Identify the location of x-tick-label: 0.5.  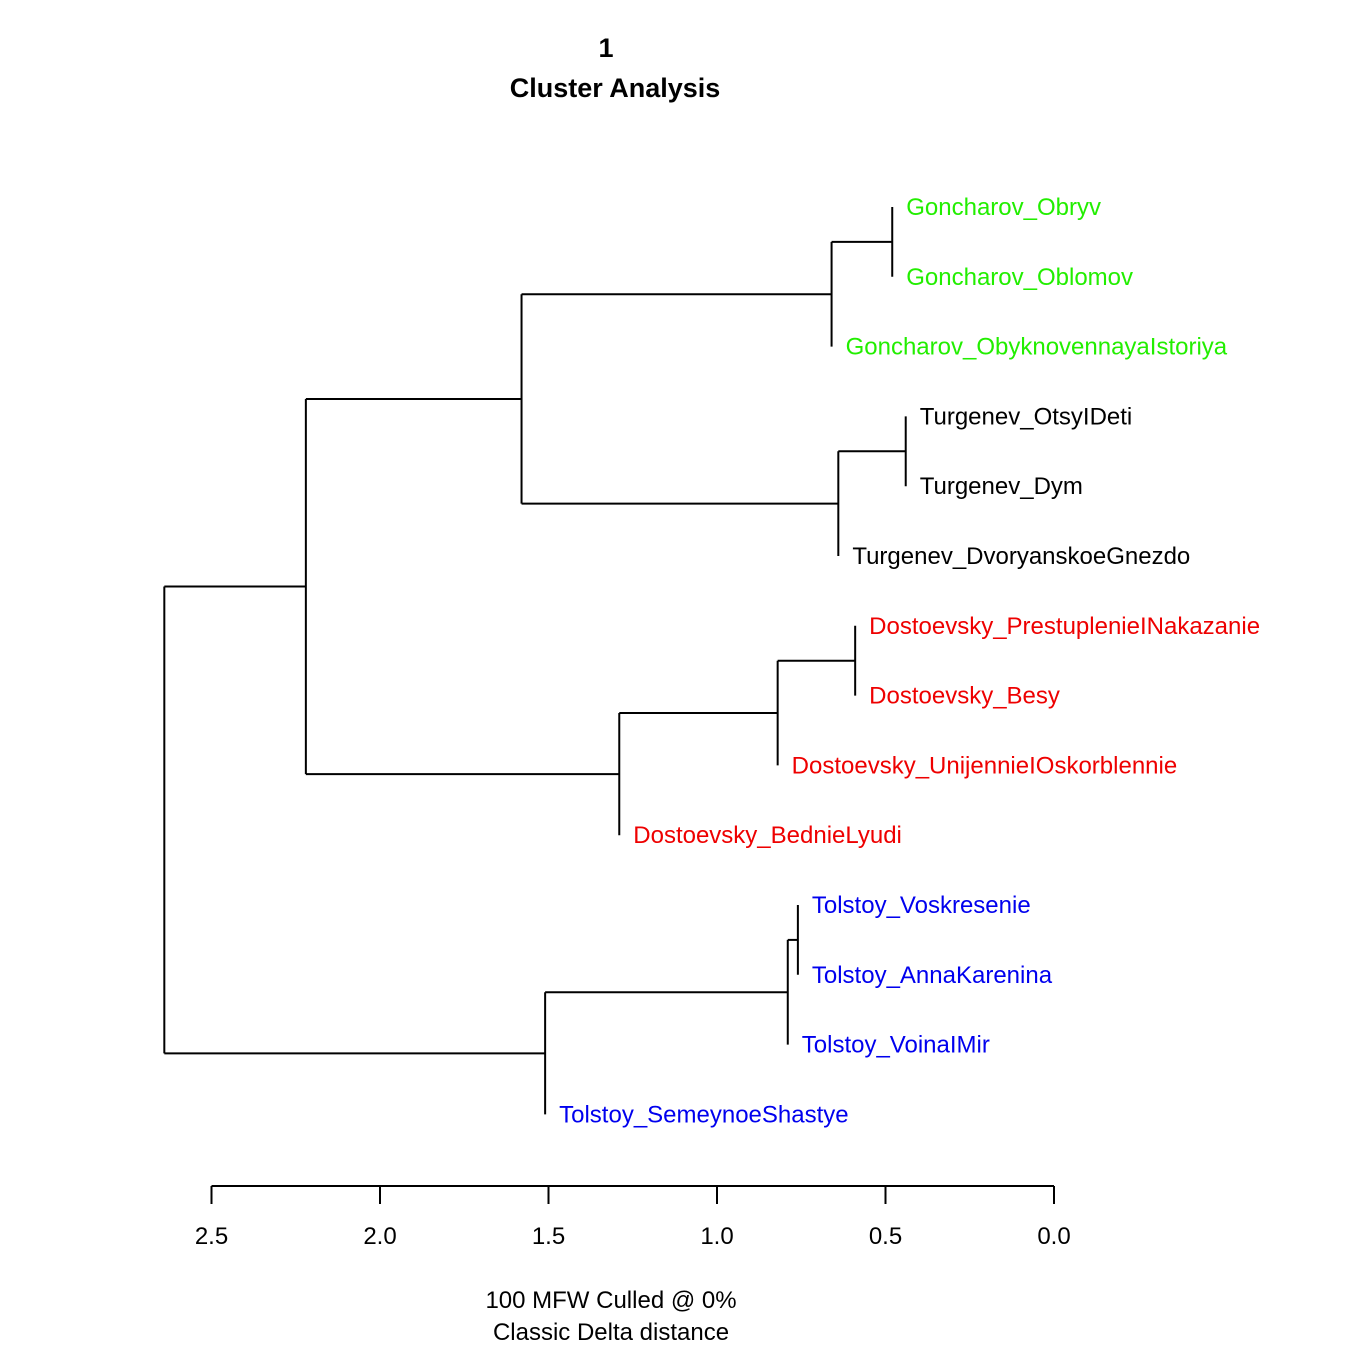
(885, 1236).